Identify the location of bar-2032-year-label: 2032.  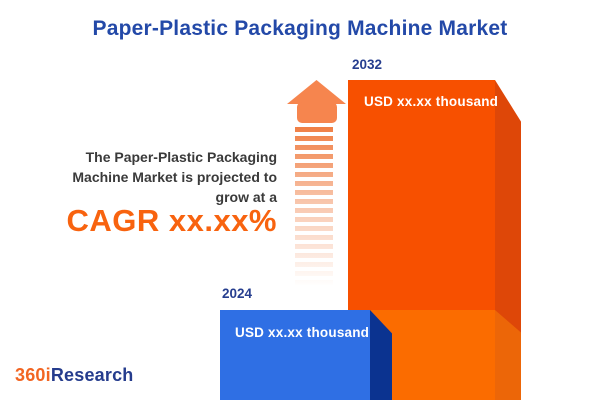
(367, 64).